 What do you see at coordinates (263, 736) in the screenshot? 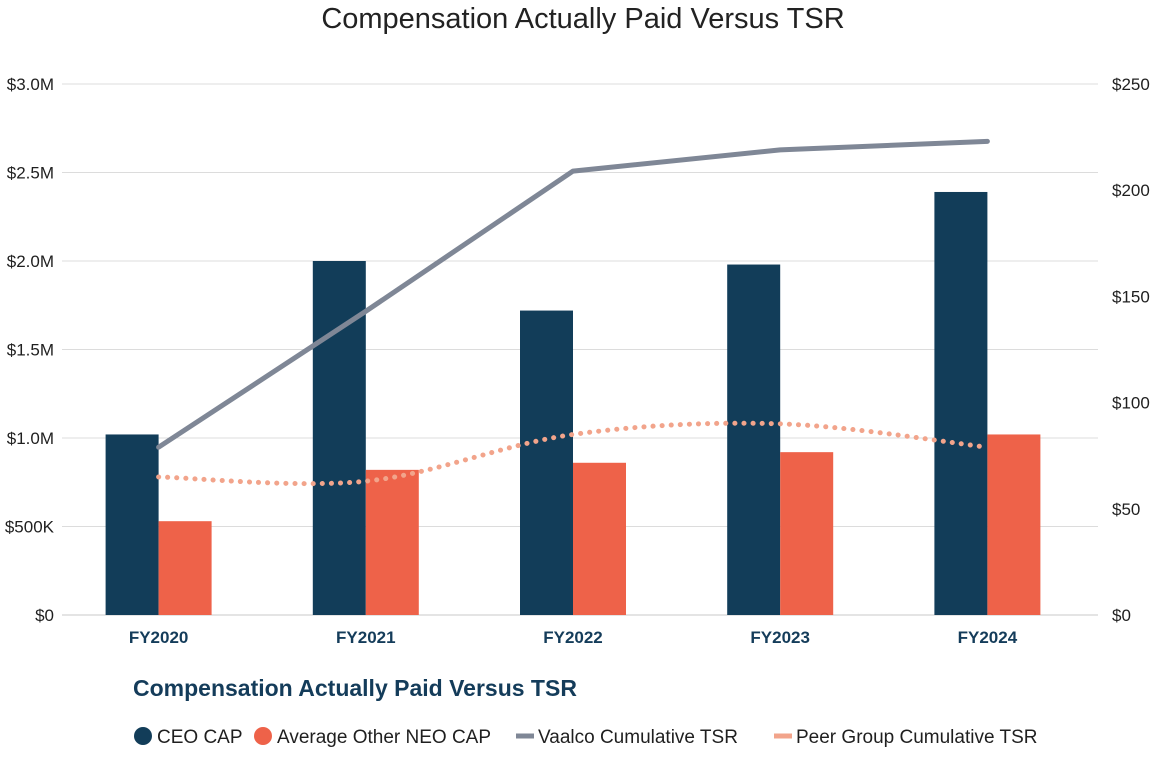
I see `legend-marker-average-other-neo-cap` at bounding box center [263, 736].